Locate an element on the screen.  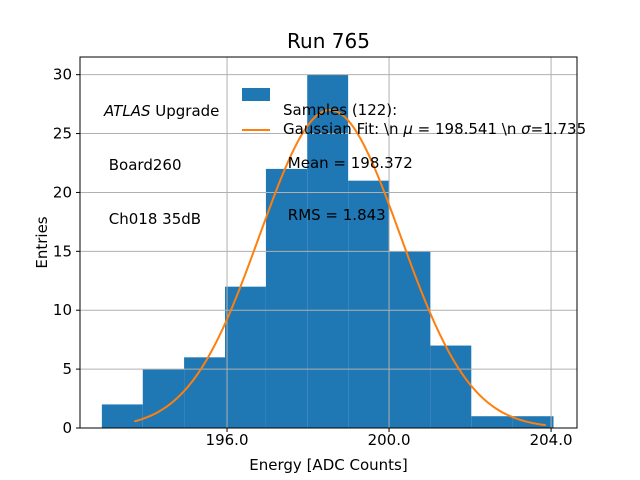
y-tick-label: 20 is located at coordinates (62, 192).